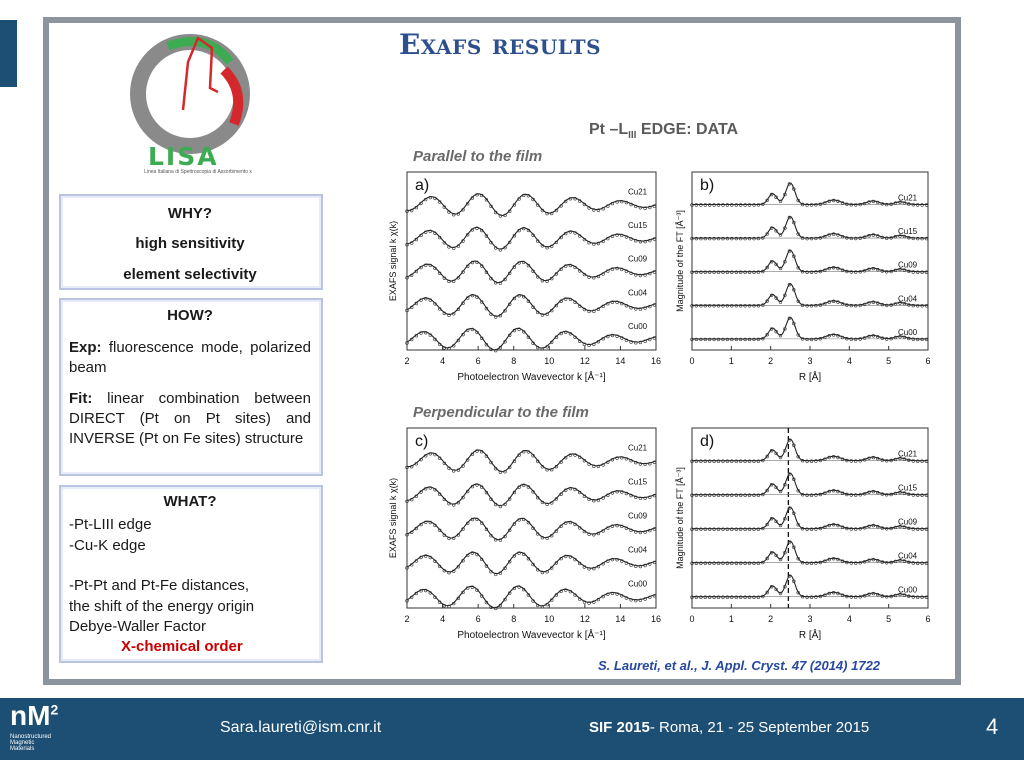 This screenshot has height=768, width=1024. What do you see at coordinates (137, 626) in the screenshot?
I see `what-line-6: Debye-Waller Factor` at bounding box center [137, 626].